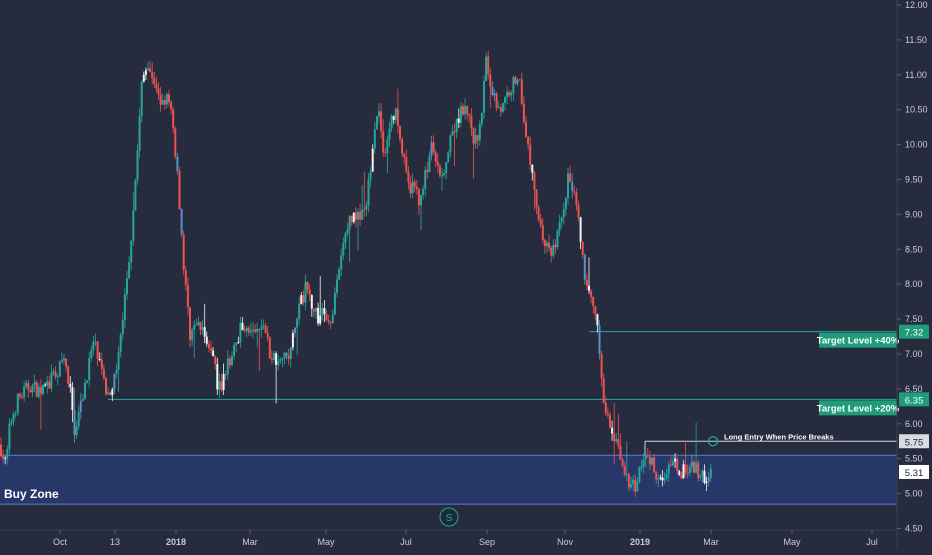 Image resolution: width=932 pixels, height=555 pixels. What do you see at coordinates (916, 40) in the screenshot?
I see `y-tick-label: 11.50` at bounding box center [916, 40].